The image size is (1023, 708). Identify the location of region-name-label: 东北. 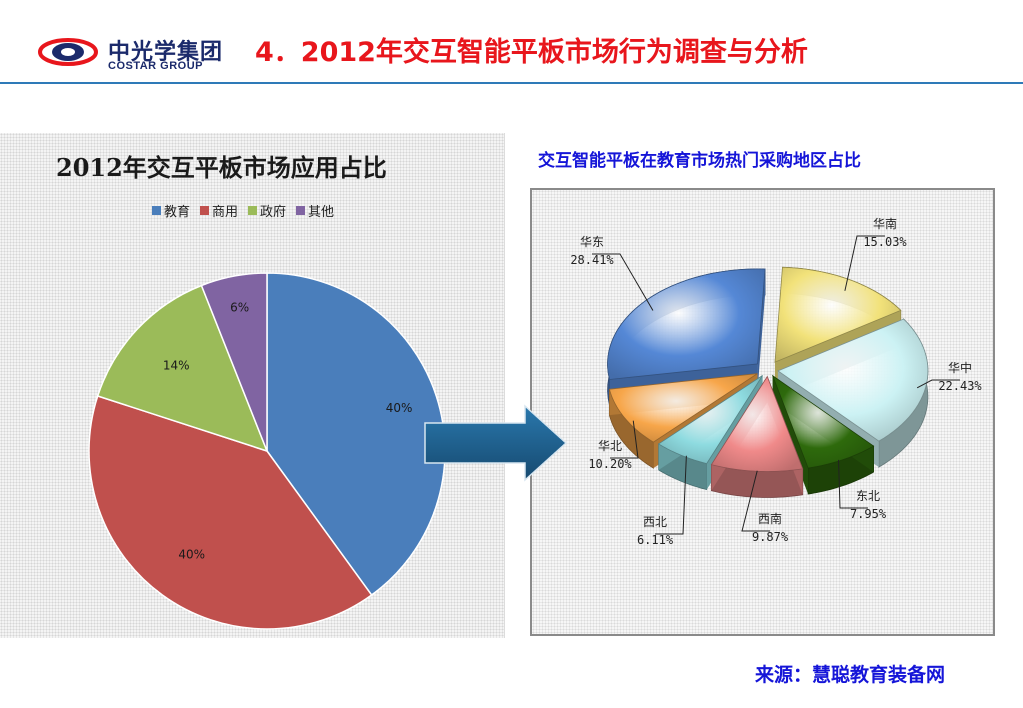
(868, 496).